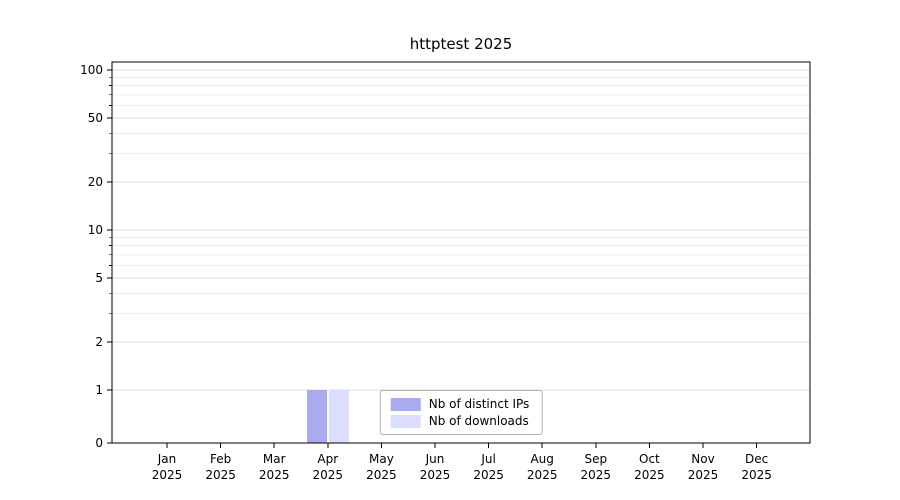 The height and width of the screenshot is (500, 900). Describe the element at coordinates (338, 416) in the screenshot. I see `bar-downloads` at that location.